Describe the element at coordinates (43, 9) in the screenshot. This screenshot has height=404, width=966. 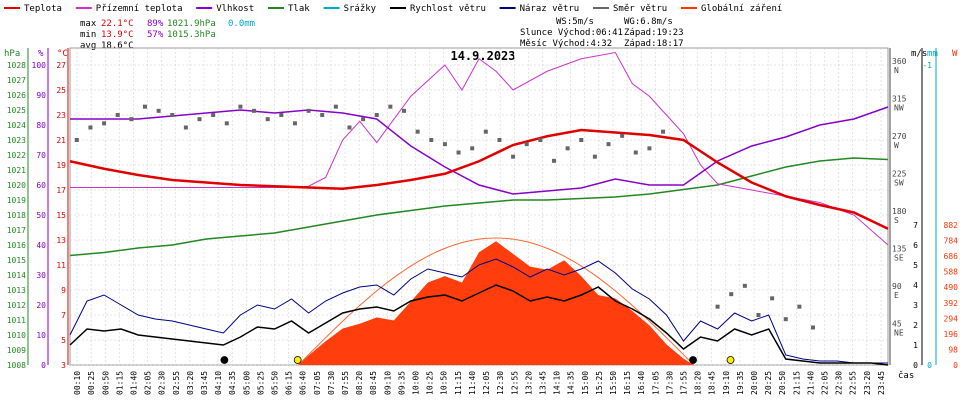
I see `legend-label-temp: Teplota` at that location.